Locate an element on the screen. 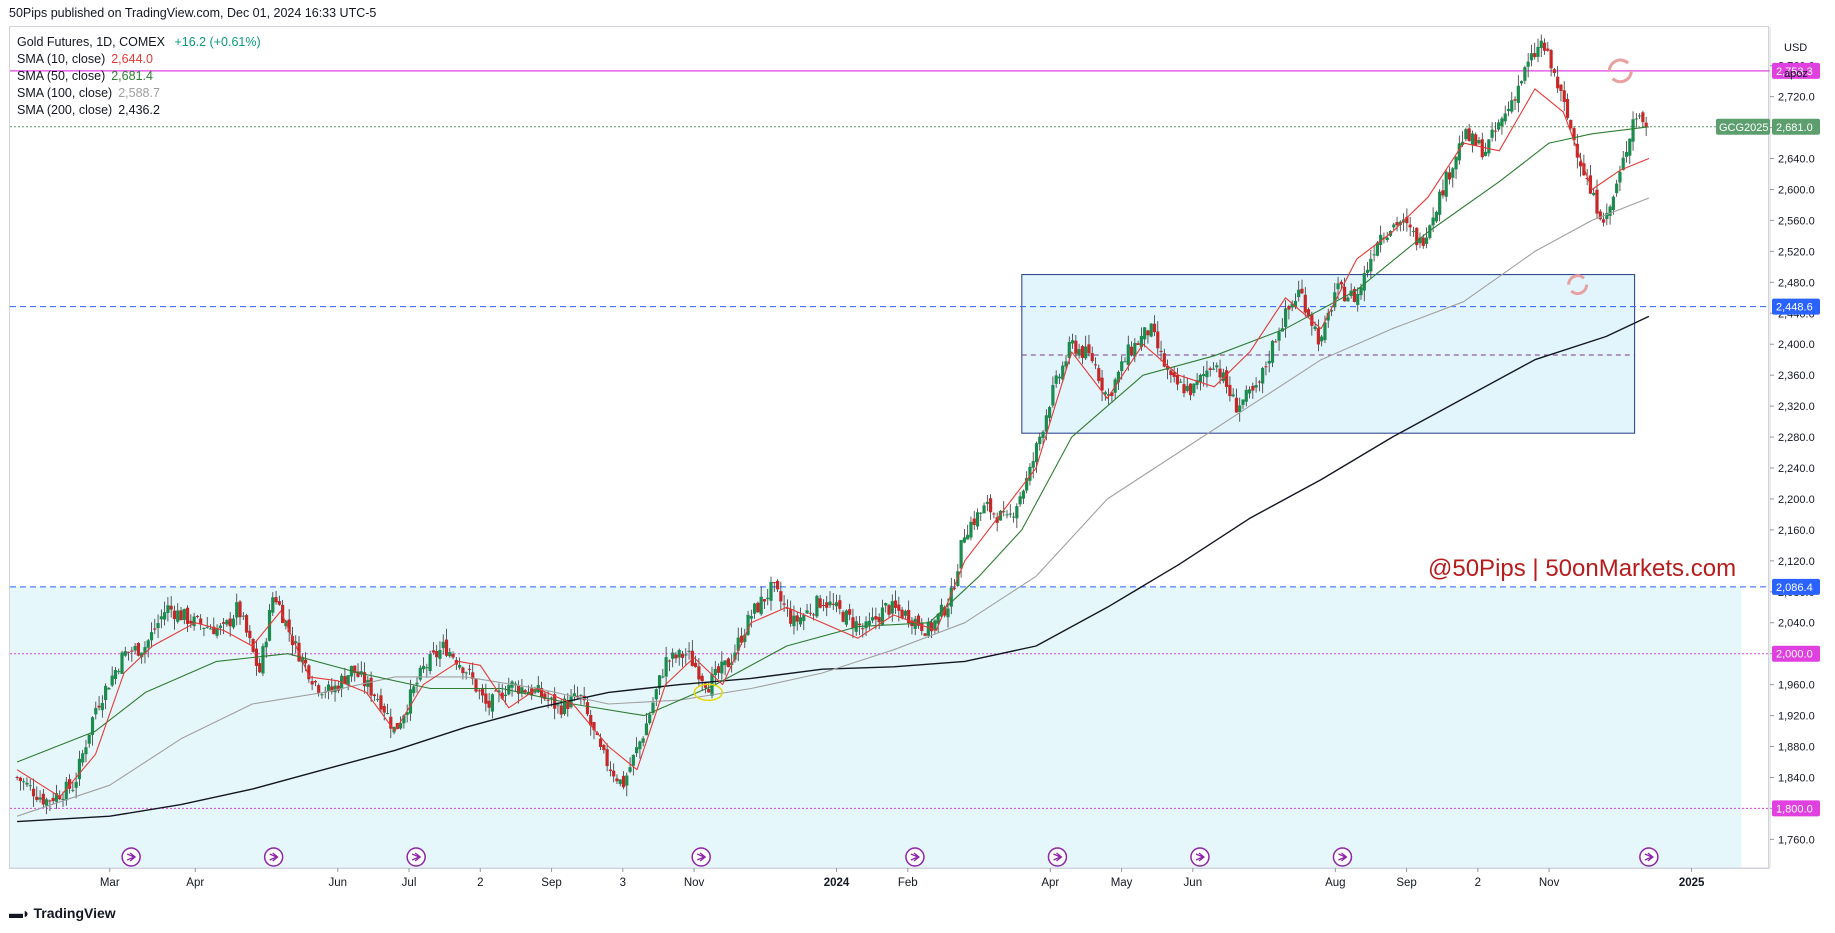  range-box is located at coordinates (1328, 354).